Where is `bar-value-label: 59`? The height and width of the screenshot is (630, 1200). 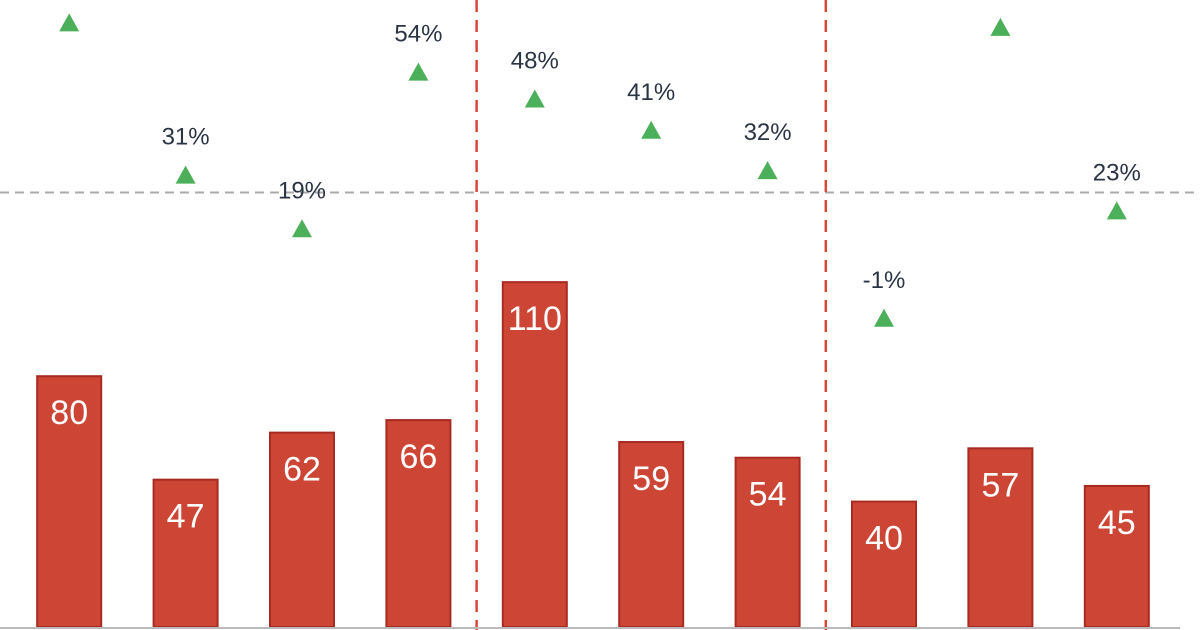
bar-value-label: 59 is located at coordinates (651, 479).